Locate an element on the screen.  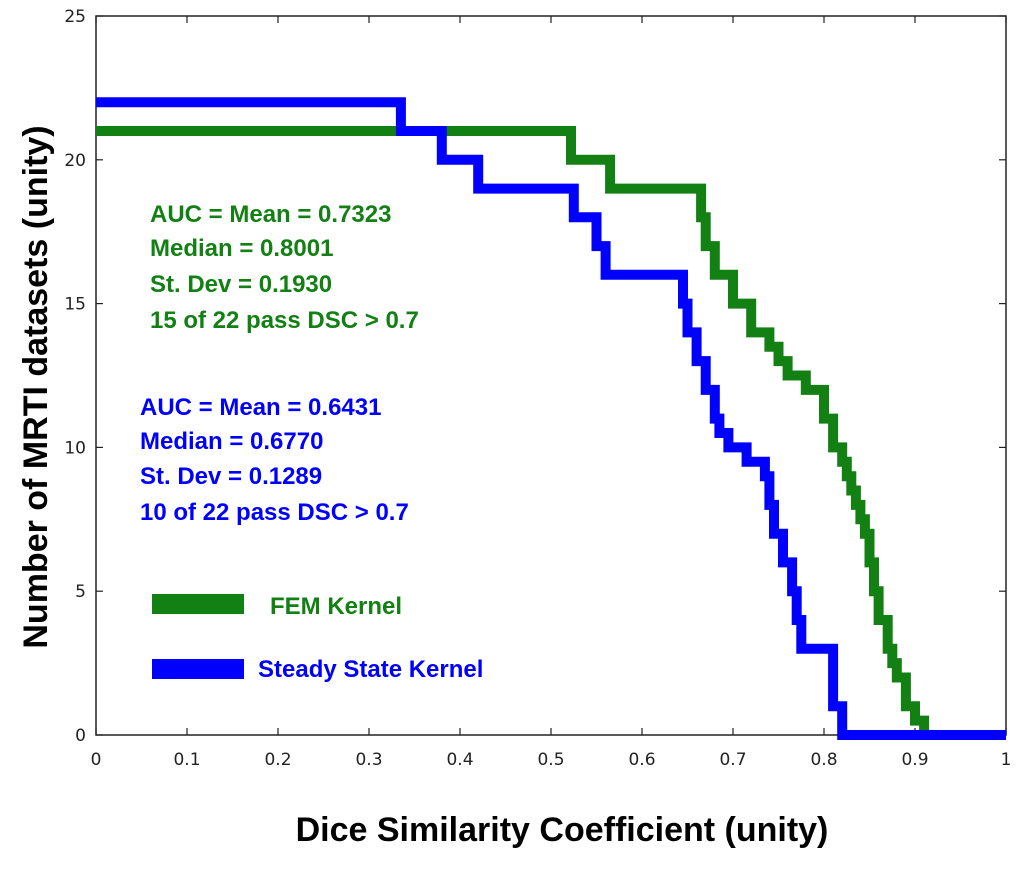
x-tick-label: 0.1 is located at coordinates (186, 760).